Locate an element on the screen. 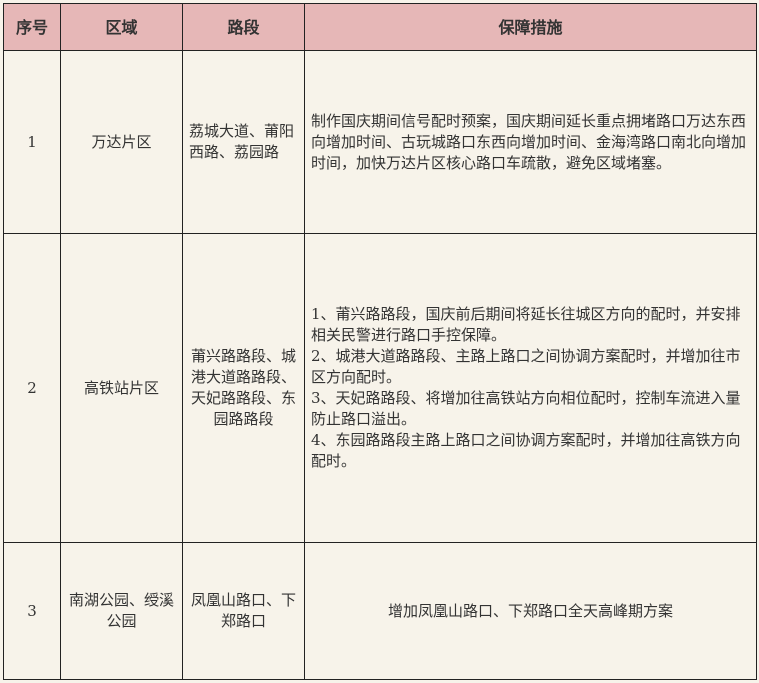 The image size is (759, 683). header-area: 区域 is located at coordinates (121, 27).